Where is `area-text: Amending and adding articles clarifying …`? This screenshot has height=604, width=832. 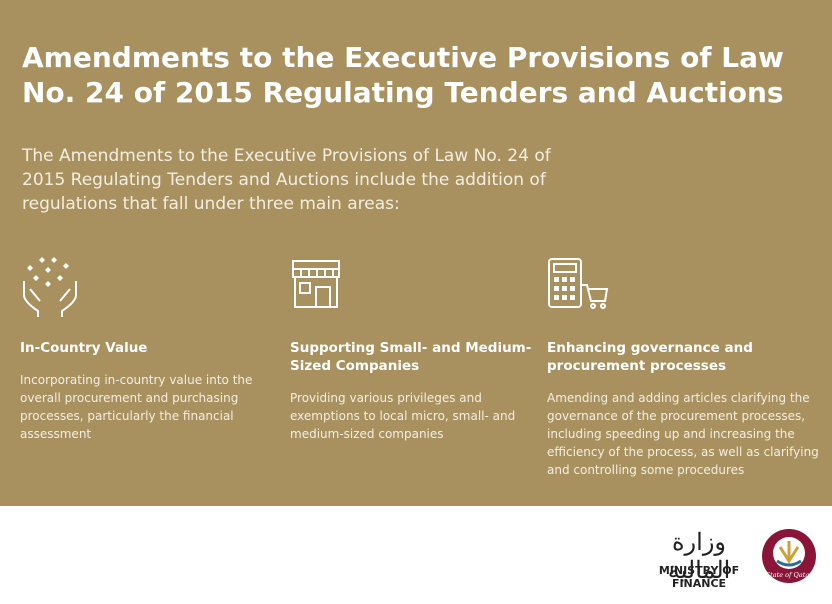 area-text: Amending and adding articles clarifying … is located at coordinates (683, 434).